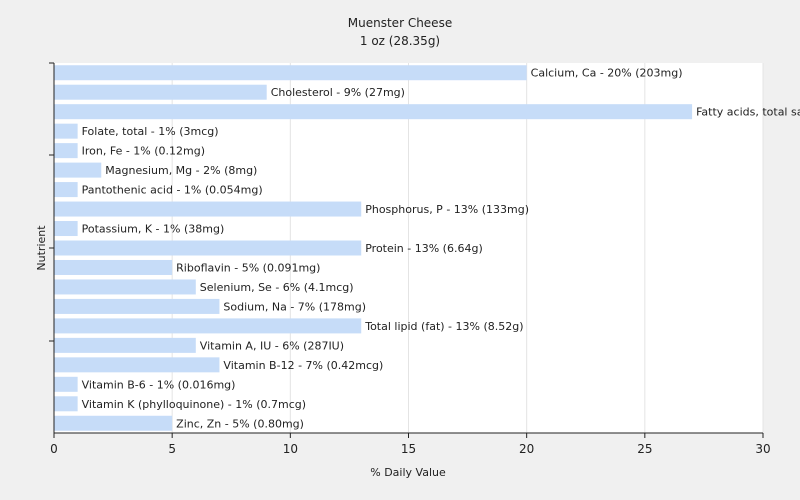 The image size is (800, 500). What do you see at coordinates (338, 92) in the screenshot?
I see `bar-label: Cholesterol - 9% (27mg)` at bounding box center [338, 92].